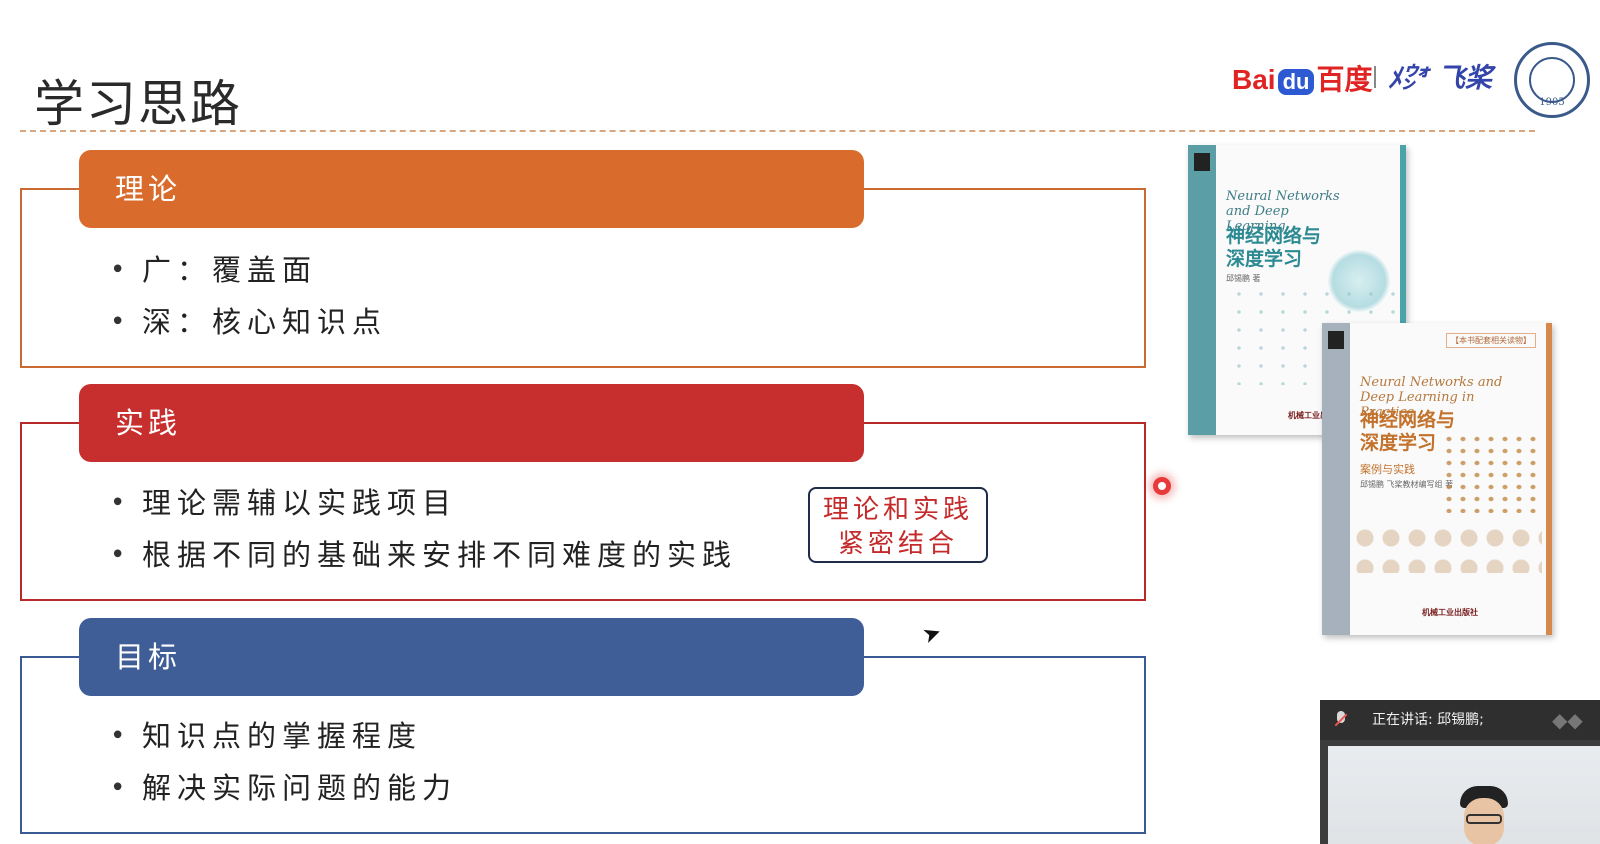  What do you see at coordinates (1492, 473) in the screenshot?
I see `birds-illustration-icon` at bounding box center [1492, 473].